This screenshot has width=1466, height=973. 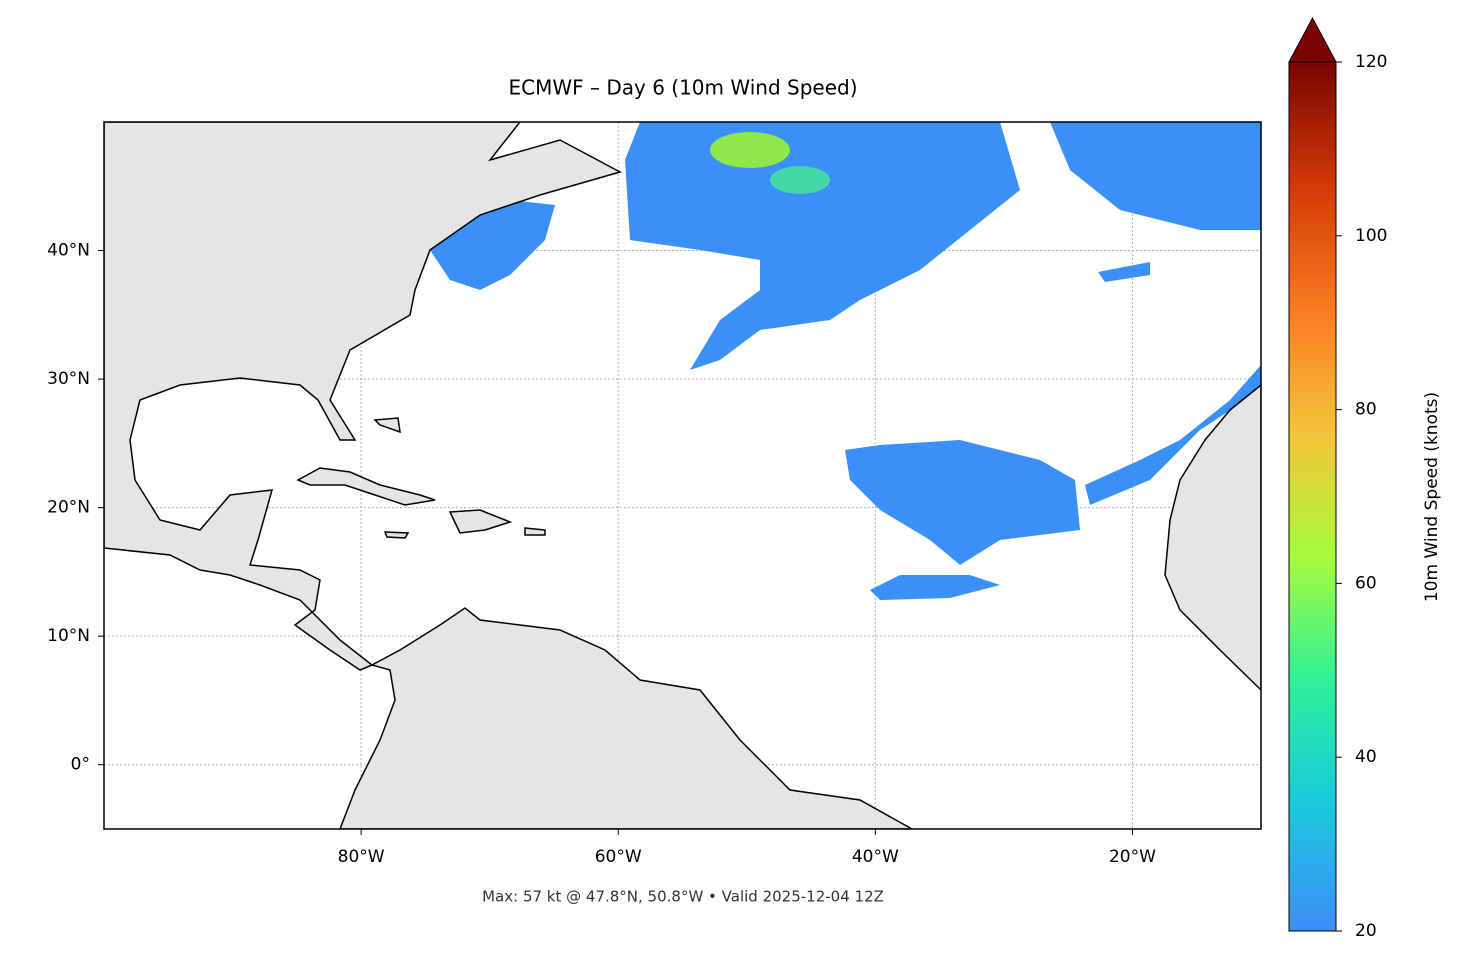 I want to click on colorbar-extend, so click(x=1312, y=39).